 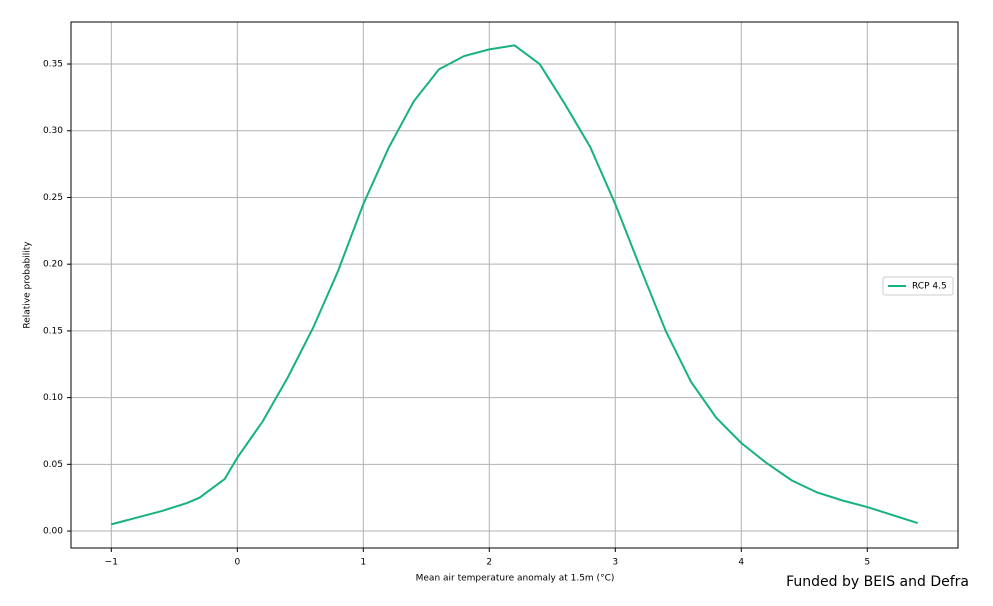 What do you see at coordinates (237, 563) in the screenshot?
I see `x-tick-label: 0` at bounding box center [237, 563].